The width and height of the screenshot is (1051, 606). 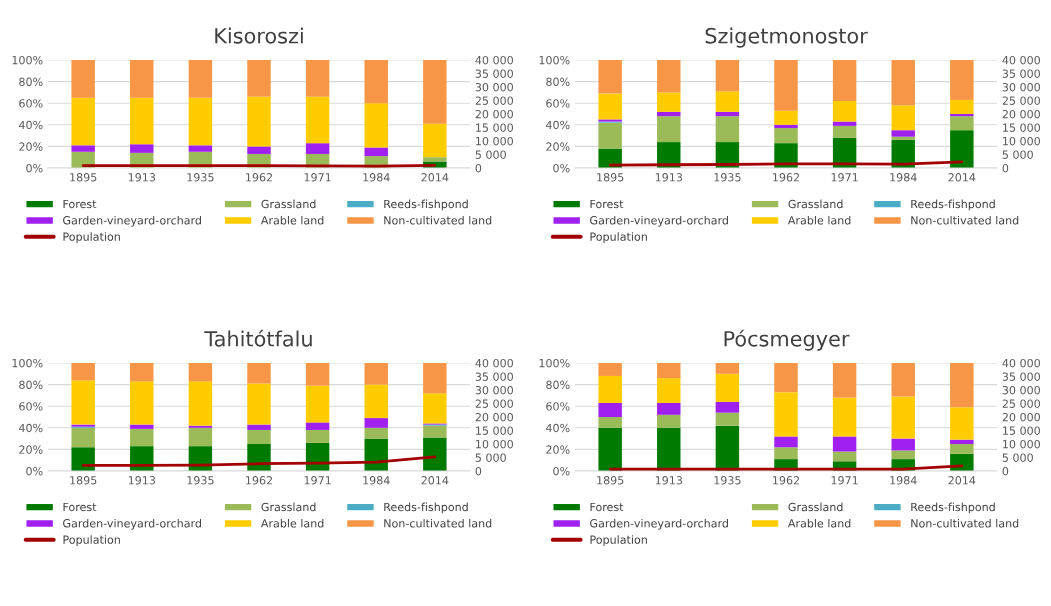 What do you see at coordinates (786, 37) in the screenshot?
I see `chart-title: Szigetmonostor` at bounding box center [786, 37].